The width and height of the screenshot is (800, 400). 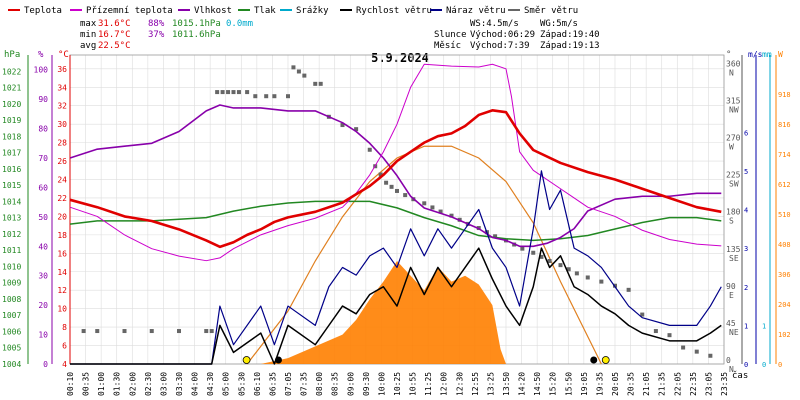 What do you see at coordinates (43, 11) in the screenshot?
I see `legend-label: Teplota` at bounding box center [43, 11].